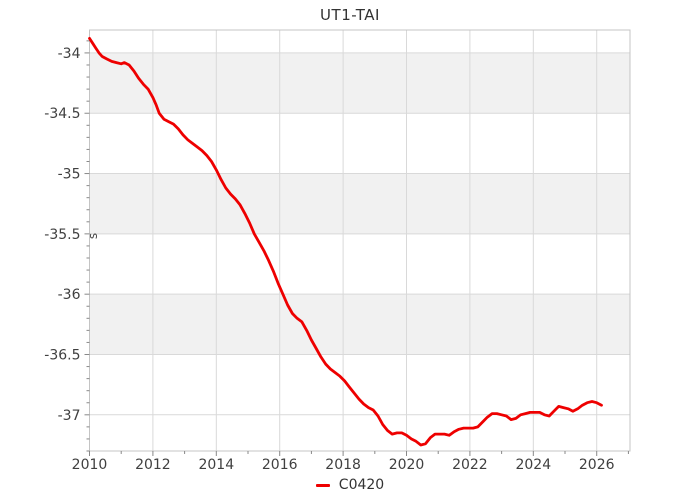 The width and height of the screenshot is (700, 500). What do you see at coordinates (322, 485) in the screenshot?
I see `legend-line-swatch` at bounding box center [322, 485].